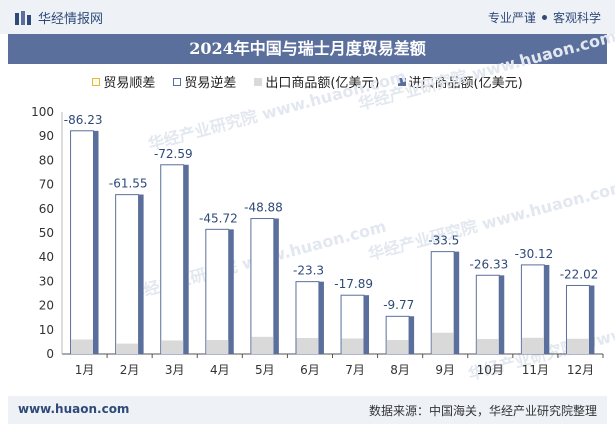  What do you see at coordinates (263, 207) in the screenshot?
I see `deficit-data-label: -48.88` at bounding box center [263, 207].